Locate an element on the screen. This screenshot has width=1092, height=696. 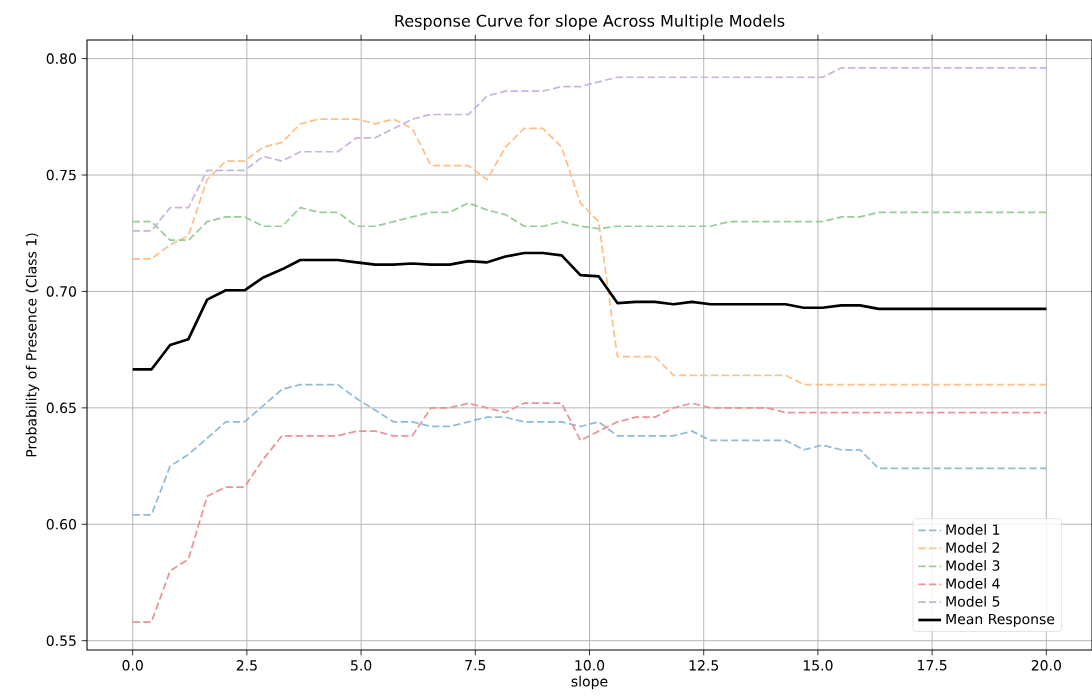
y-tick-label: 0.80 is located at coordinates (61, 58).